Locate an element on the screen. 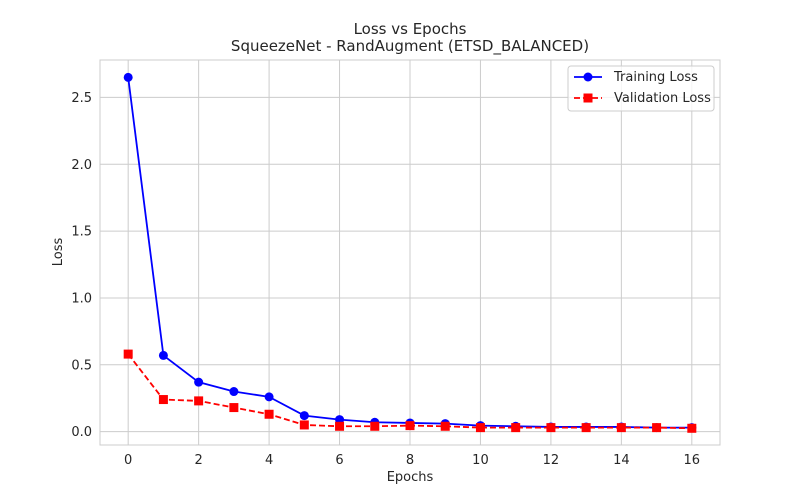  x-tick-label: 14 is located at coordinates (621, 460).